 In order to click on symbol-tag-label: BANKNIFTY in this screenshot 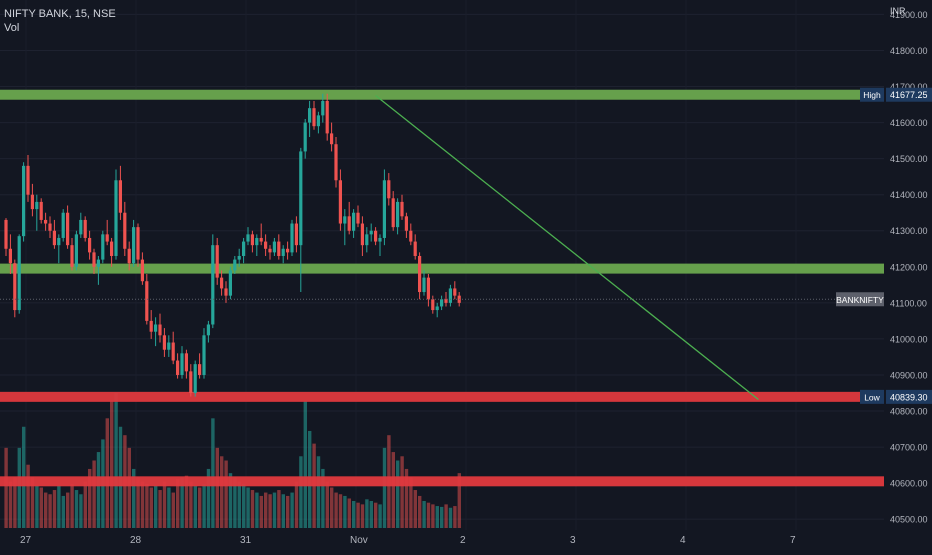, I will do `click(860, 300)`.